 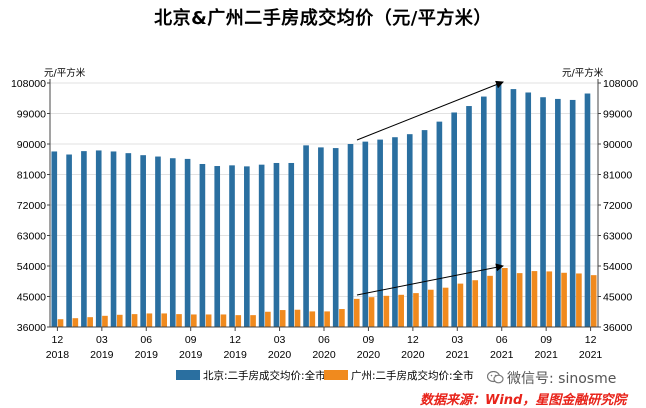 What do you see at coordinates (65, 73) in the screenshot?
I see `y-unit-left: 元/平方米` at bounding box center [65, 73].